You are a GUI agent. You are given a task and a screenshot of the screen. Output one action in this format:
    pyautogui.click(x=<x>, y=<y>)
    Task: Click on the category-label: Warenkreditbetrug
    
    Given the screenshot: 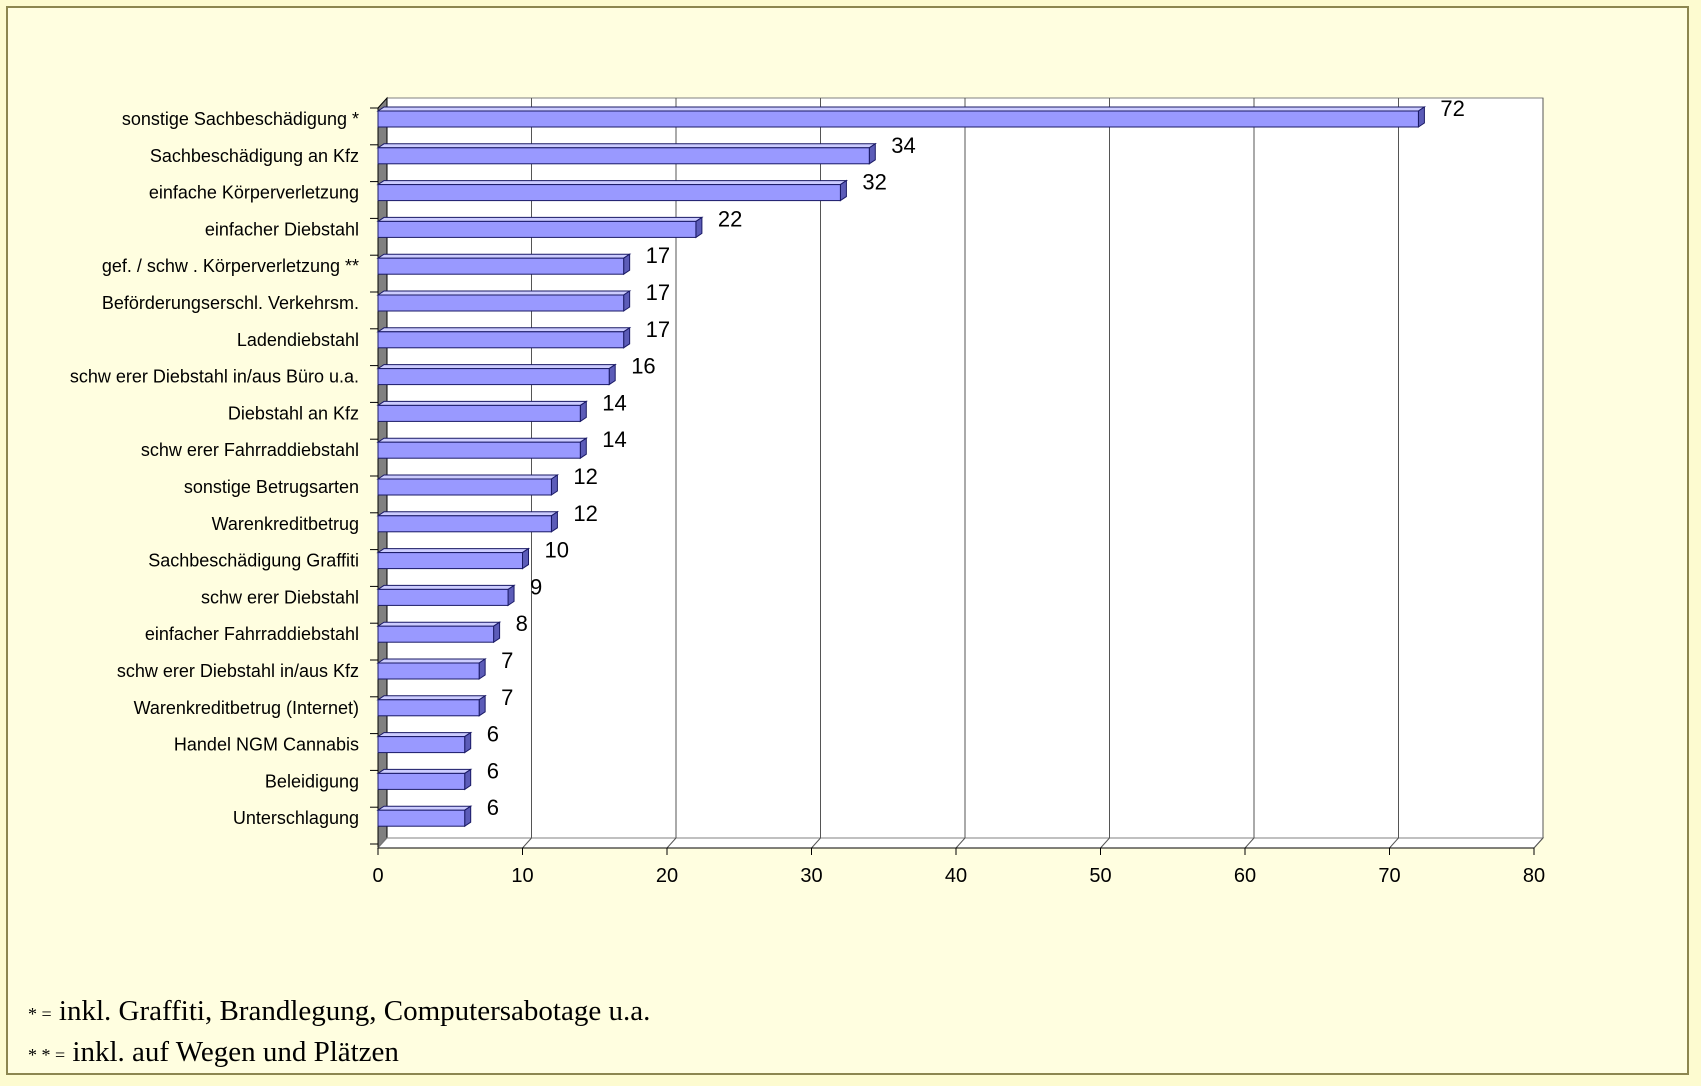 What is the action you would take?
    pyautogui.click(x=285, y=524)
    